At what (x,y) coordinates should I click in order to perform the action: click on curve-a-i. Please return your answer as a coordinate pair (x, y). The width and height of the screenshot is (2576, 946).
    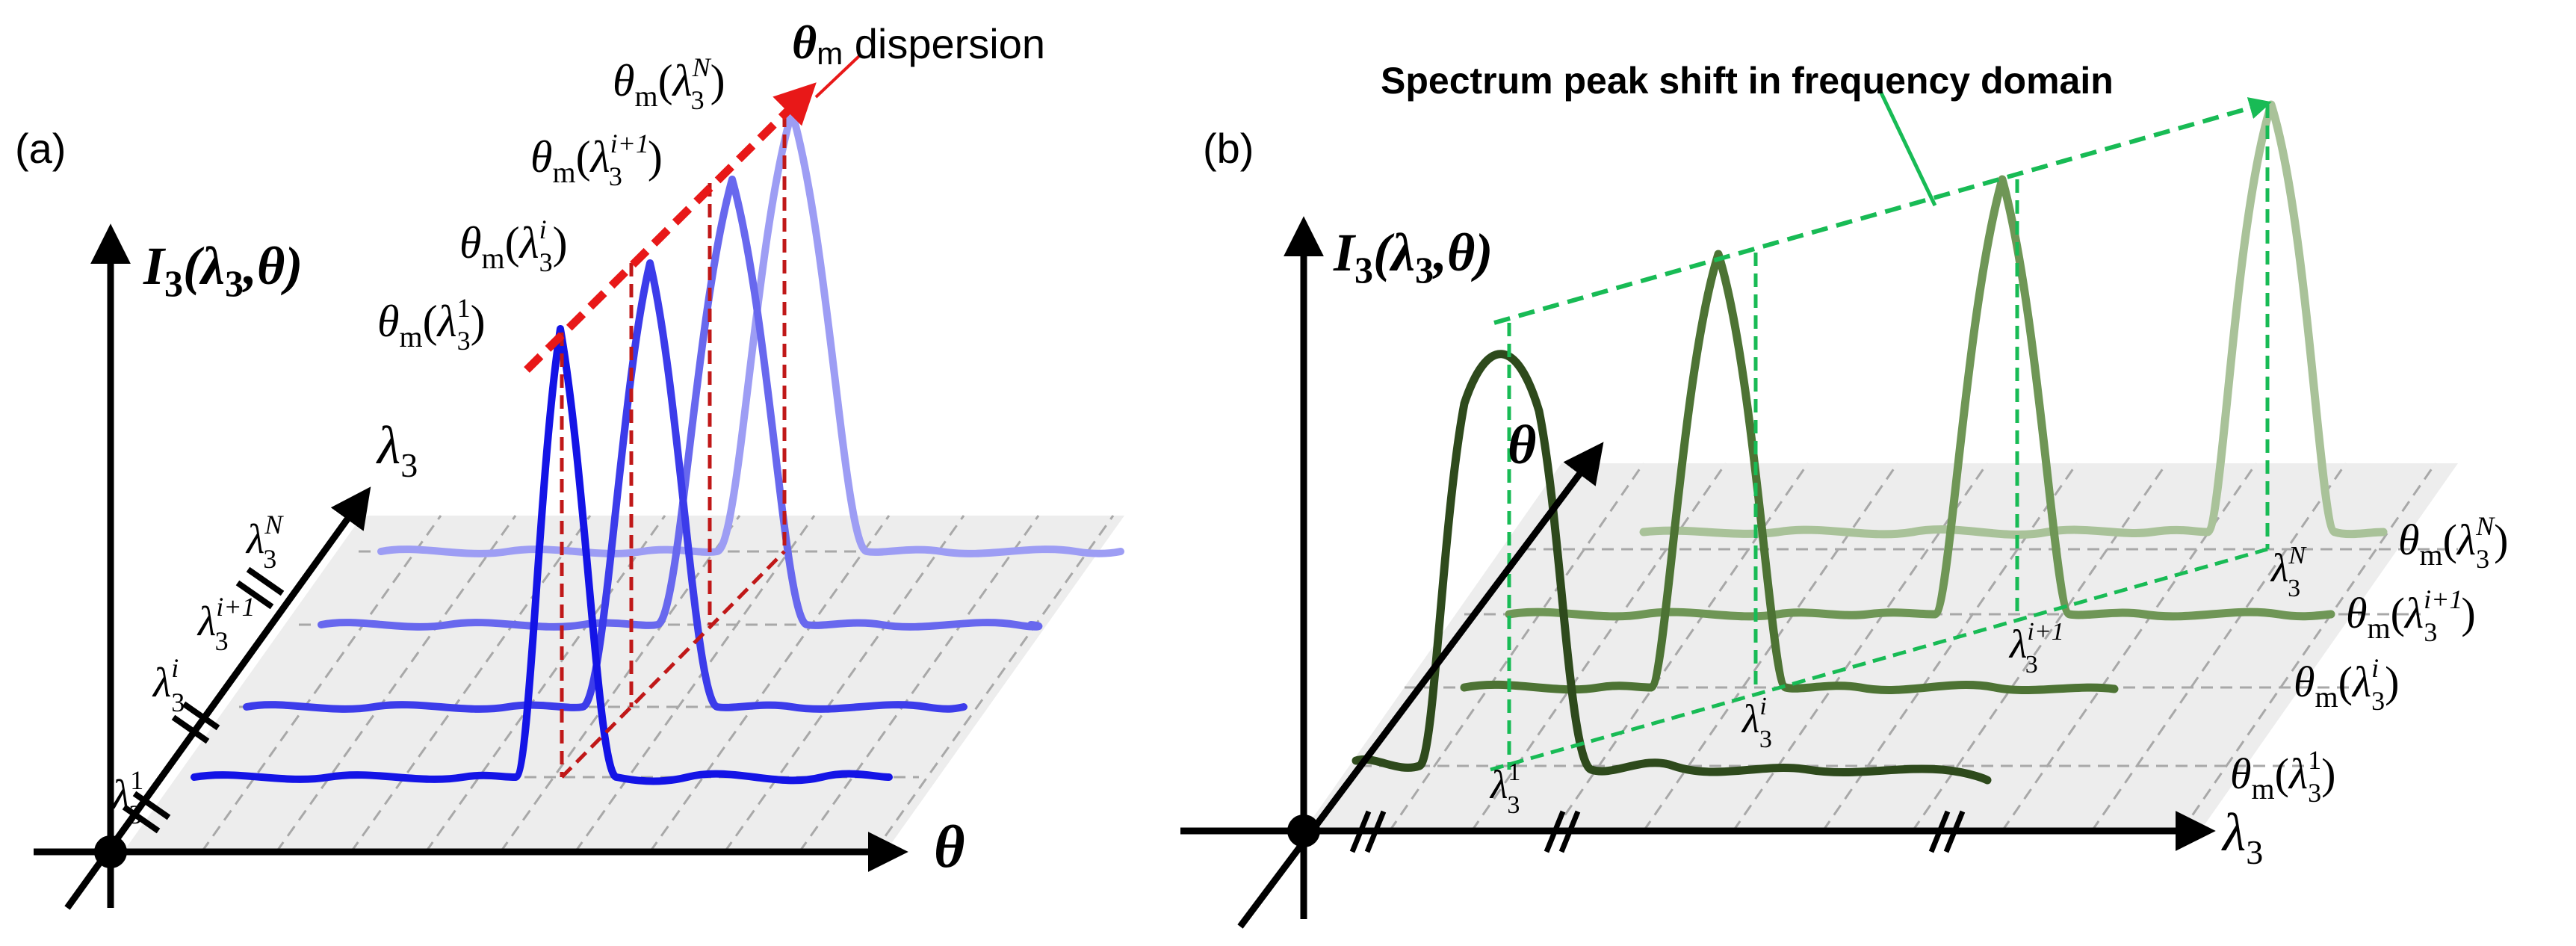
    Looking at the image, I should click on (605, 486).